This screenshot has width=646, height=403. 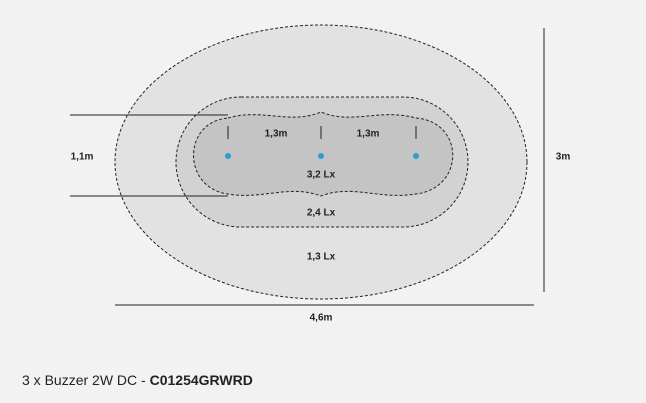 I want to click on zone-outer-label: 1,3 Lx, so click(x=321, y=257).